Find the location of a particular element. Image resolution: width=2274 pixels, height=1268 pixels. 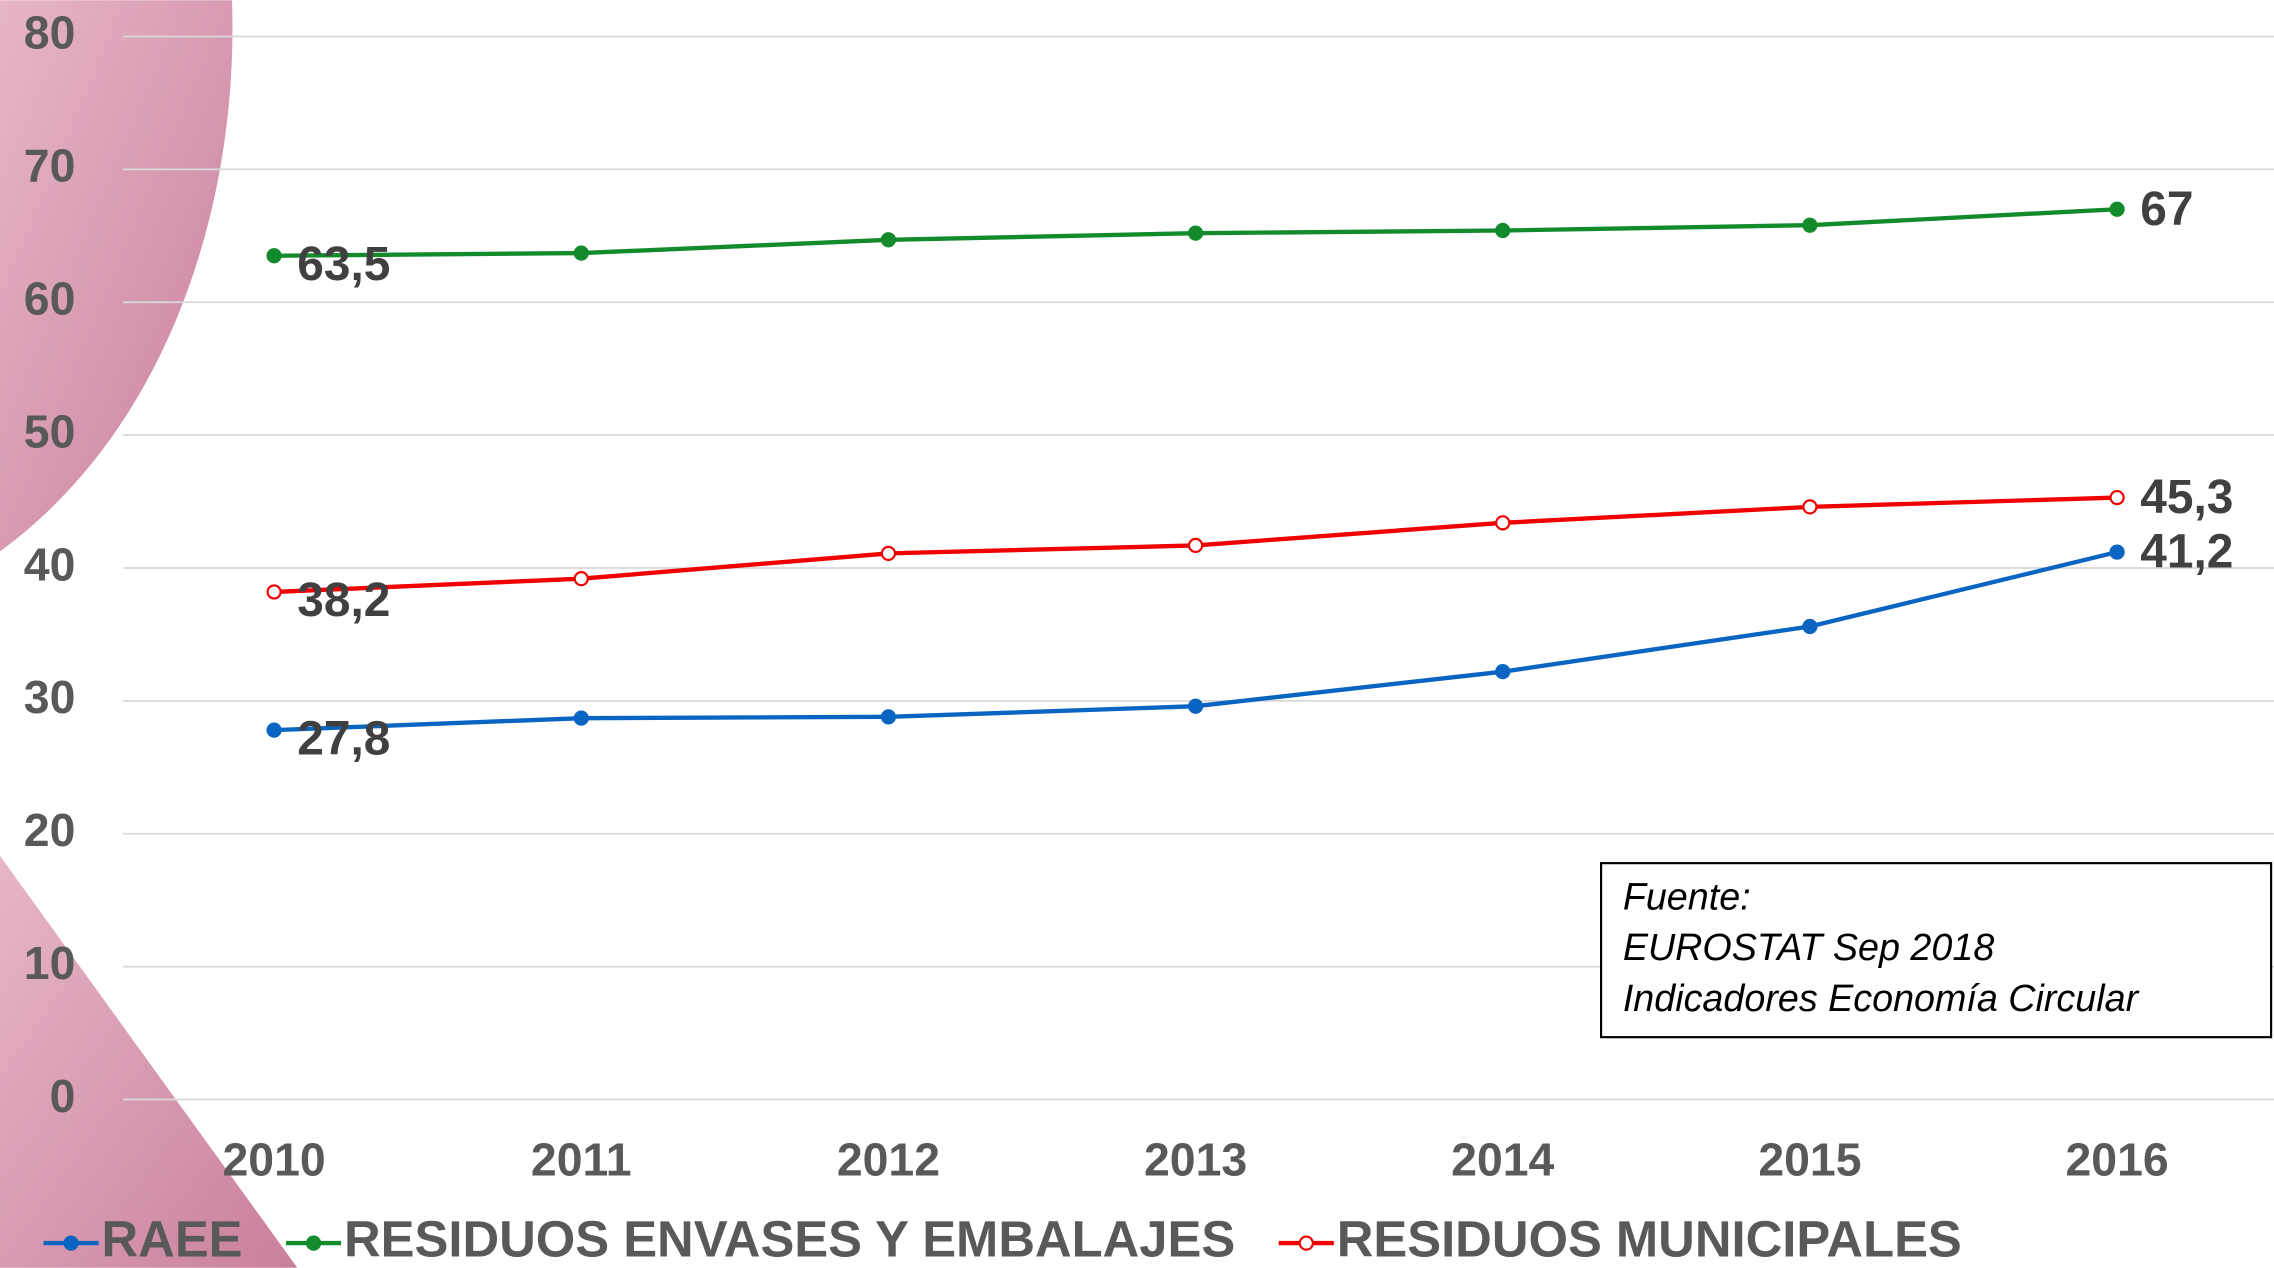

source-note: EUROSTAT Sep 2018 is located at coordinates (1808, 947).